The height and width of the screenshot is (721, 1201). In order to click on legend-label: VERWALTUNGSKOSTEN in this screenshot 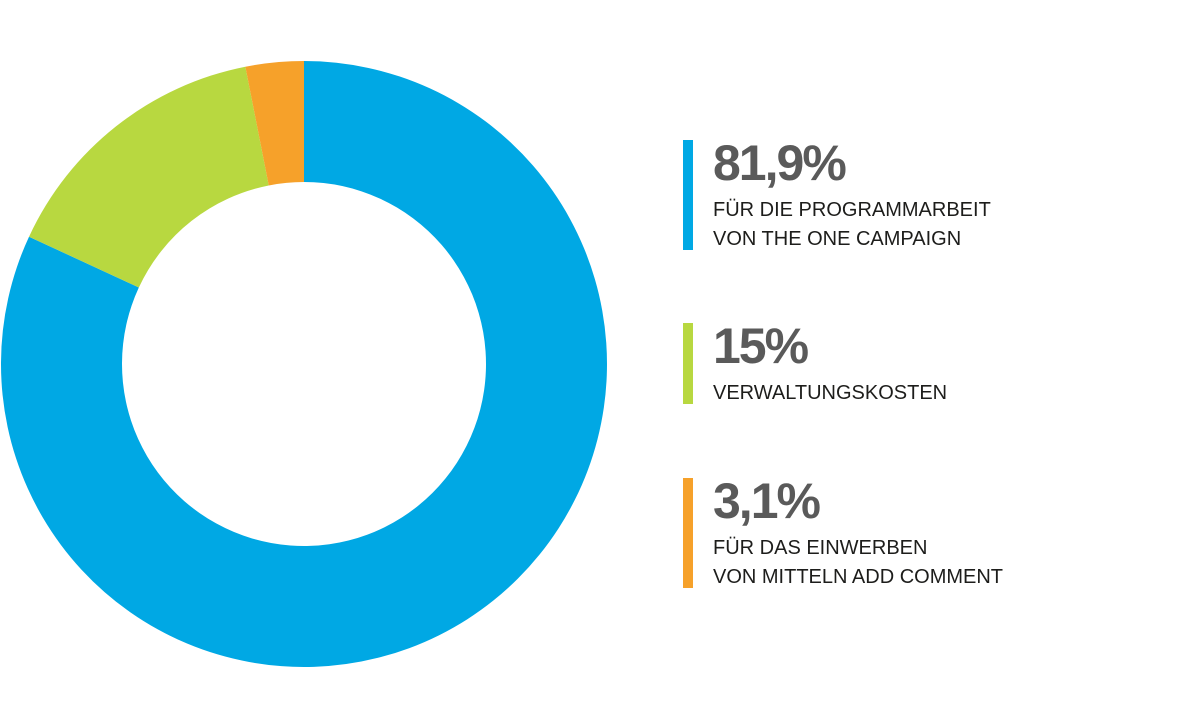, I will do `click(830, 393)`.